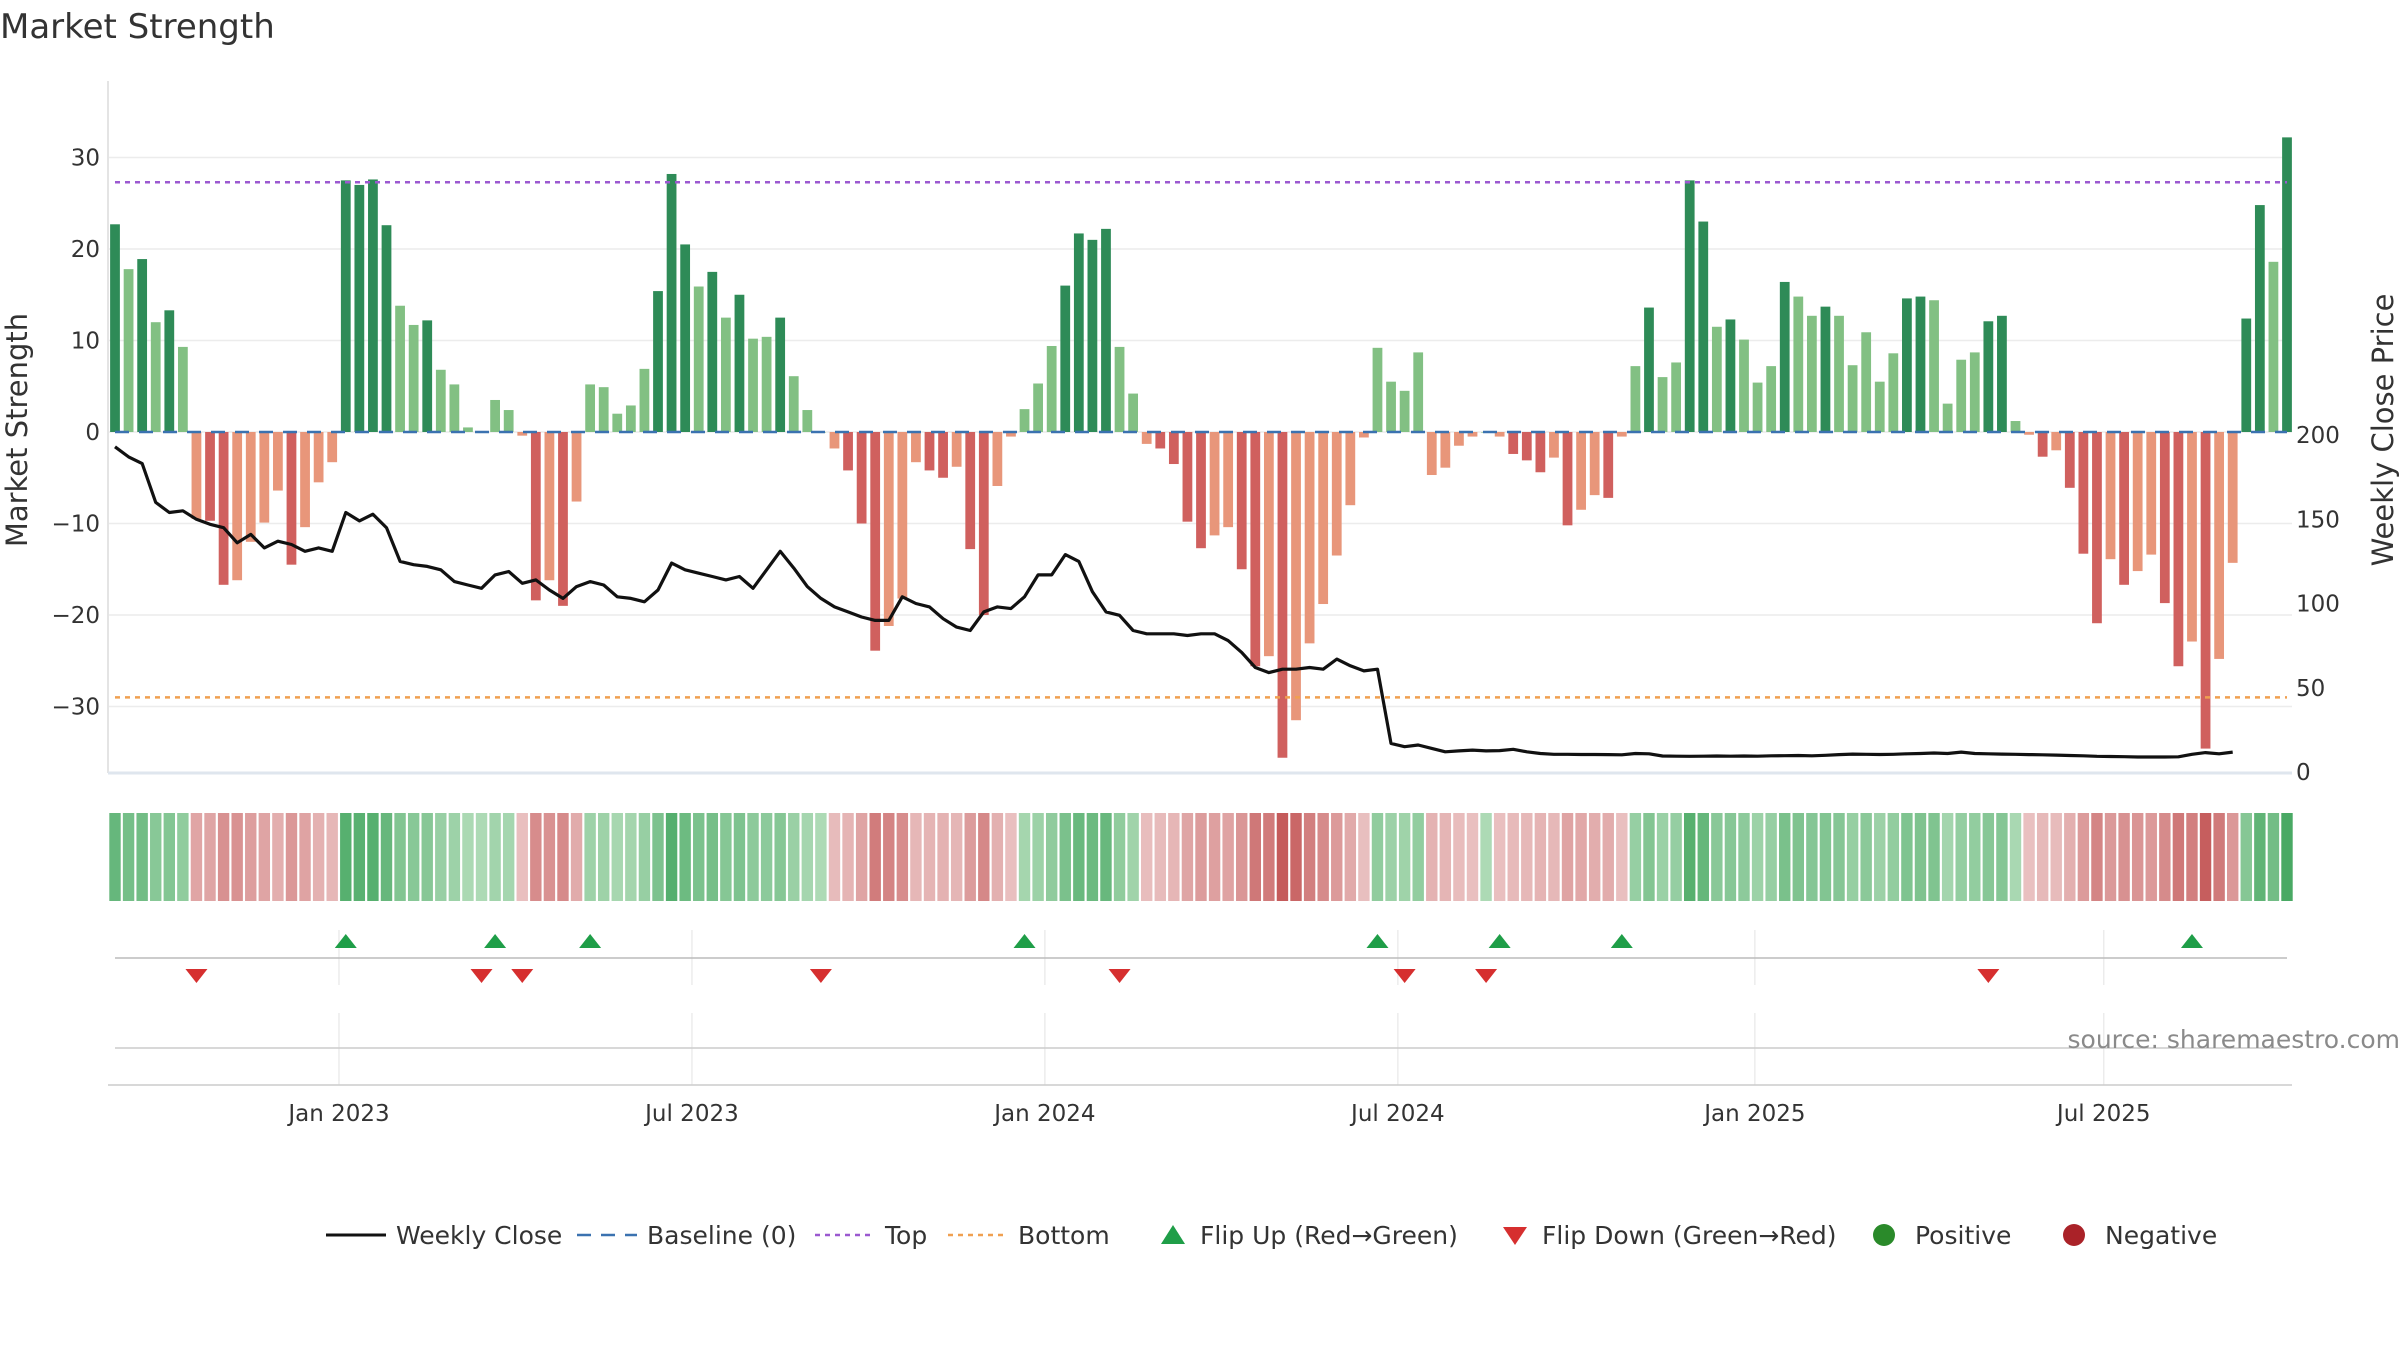  What do you see at coordinates (2383, 430) in the screenshot?
I see `y2-axis-label: Weekly Close Price` at bounding box center [2383, 430].